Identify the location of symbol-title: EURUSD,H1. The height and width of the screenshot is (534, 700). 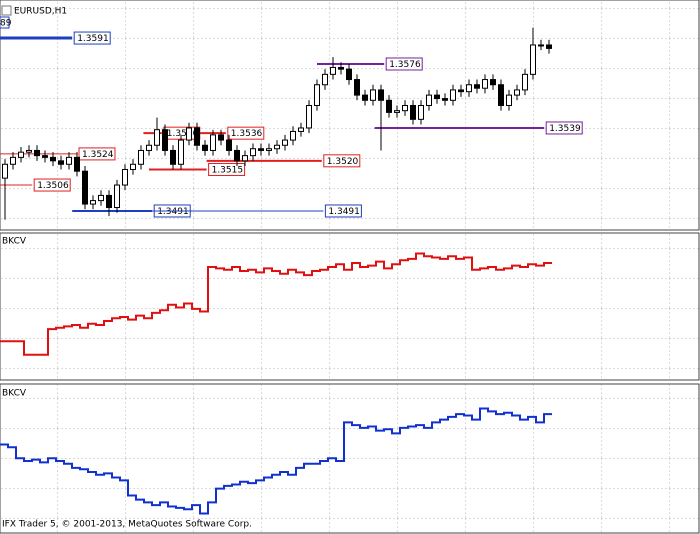
(40, 12).